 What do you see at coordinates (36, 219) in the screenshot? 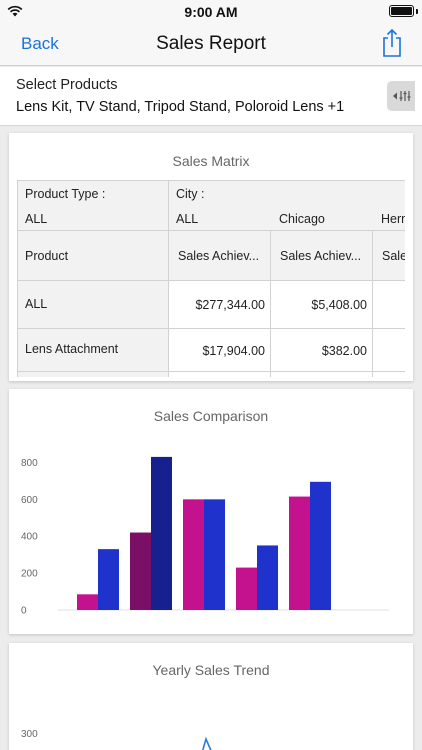
I see `product-type-value: ALL` at bounding box center [36, 219].